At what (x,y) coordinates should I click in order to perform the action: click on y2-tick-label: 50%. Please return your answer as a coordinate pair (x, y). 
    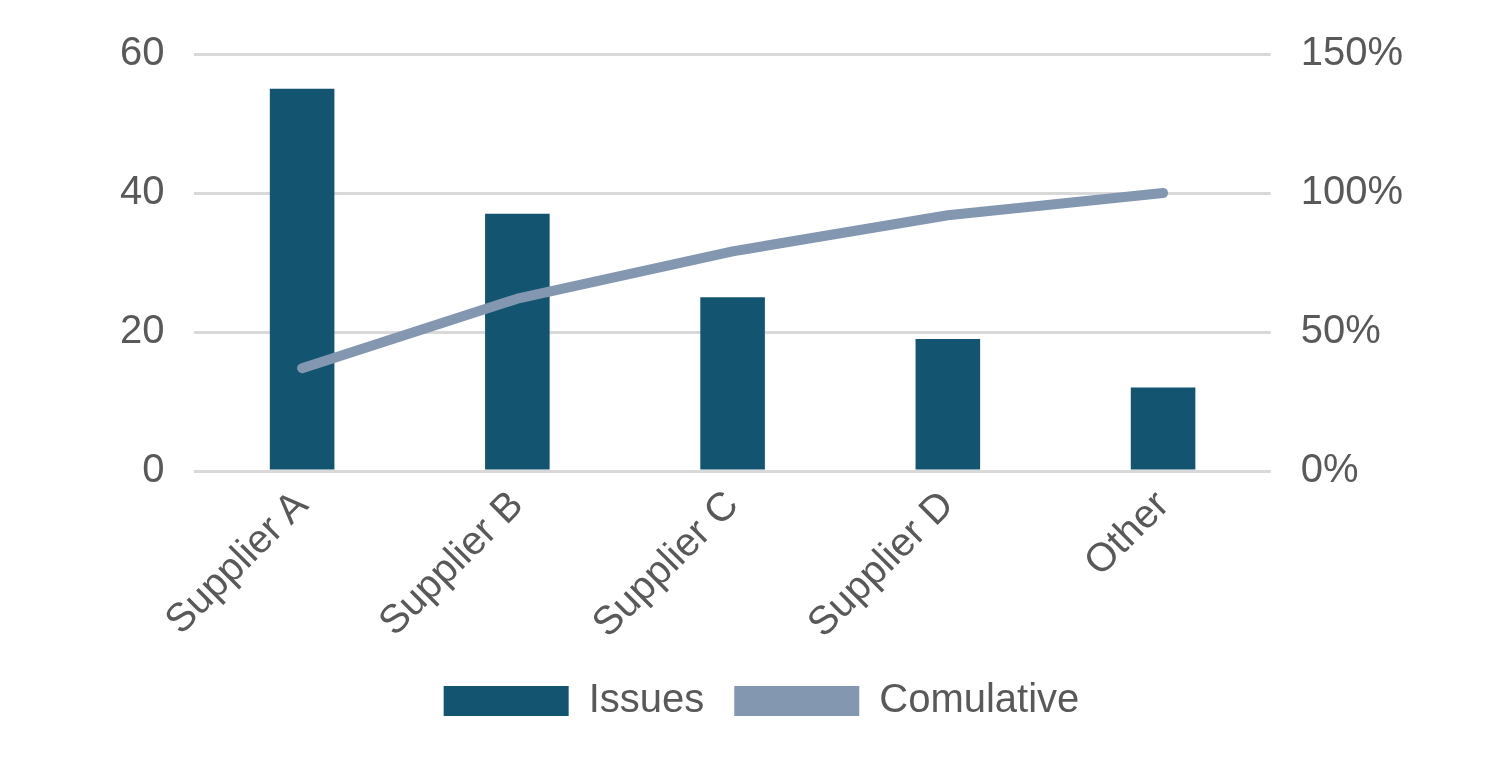
    Looking at the image, I should click on (1340, 329).